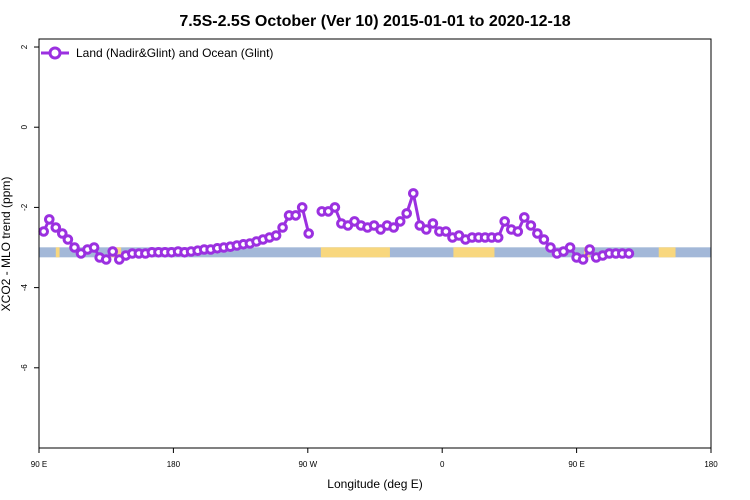  Describe the element at coordinates (55, 53) in the screenshot. I see `legend-point-marker` at that location.